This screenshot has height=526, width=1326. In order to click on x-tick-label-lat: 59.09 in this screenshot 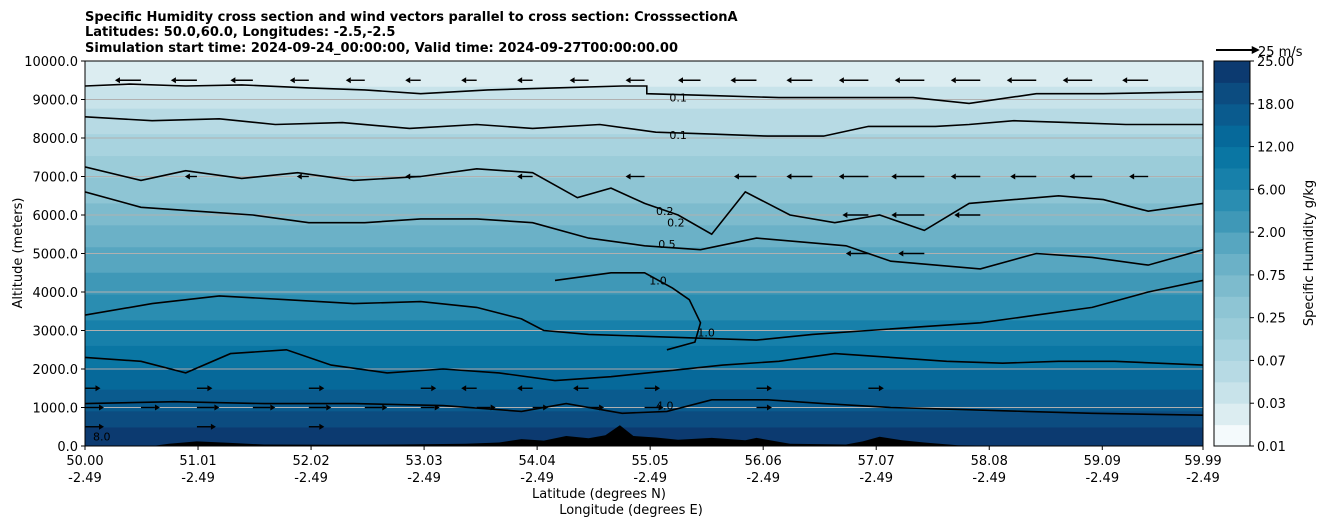, I will do `click(1102, 461)`.